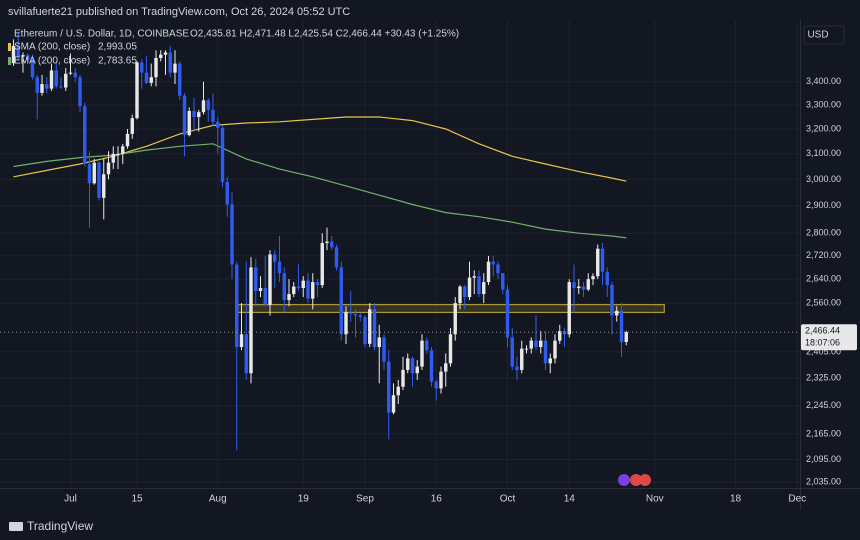 Image resolution: width=860 pixels, height=540 pixels. Describe the element at coordinates (823, 81) in the screenshot. I see `y-tick-label: 3,400.00` at that location.